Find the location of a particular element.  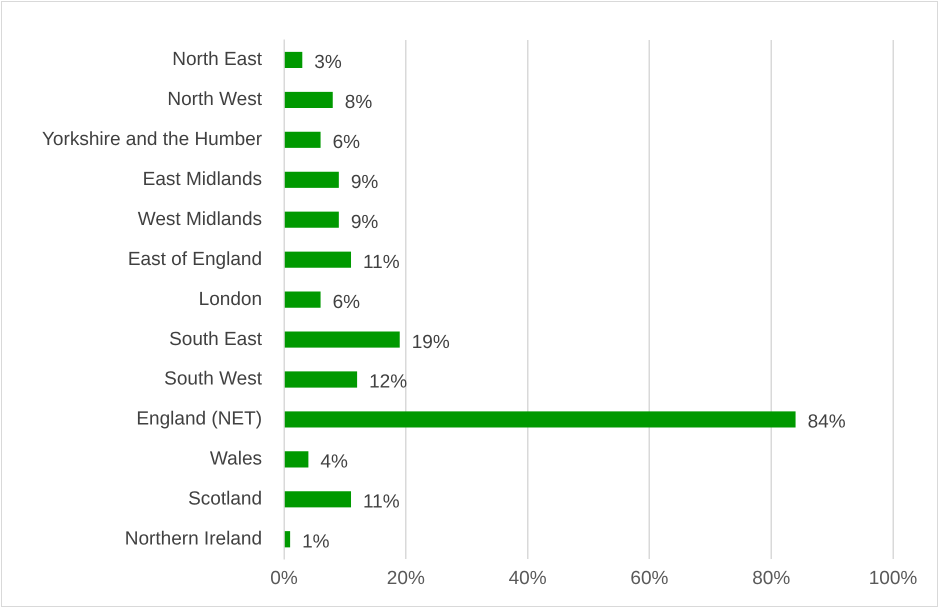

x-tick-label: 40% is located at coordinates (527, 578).